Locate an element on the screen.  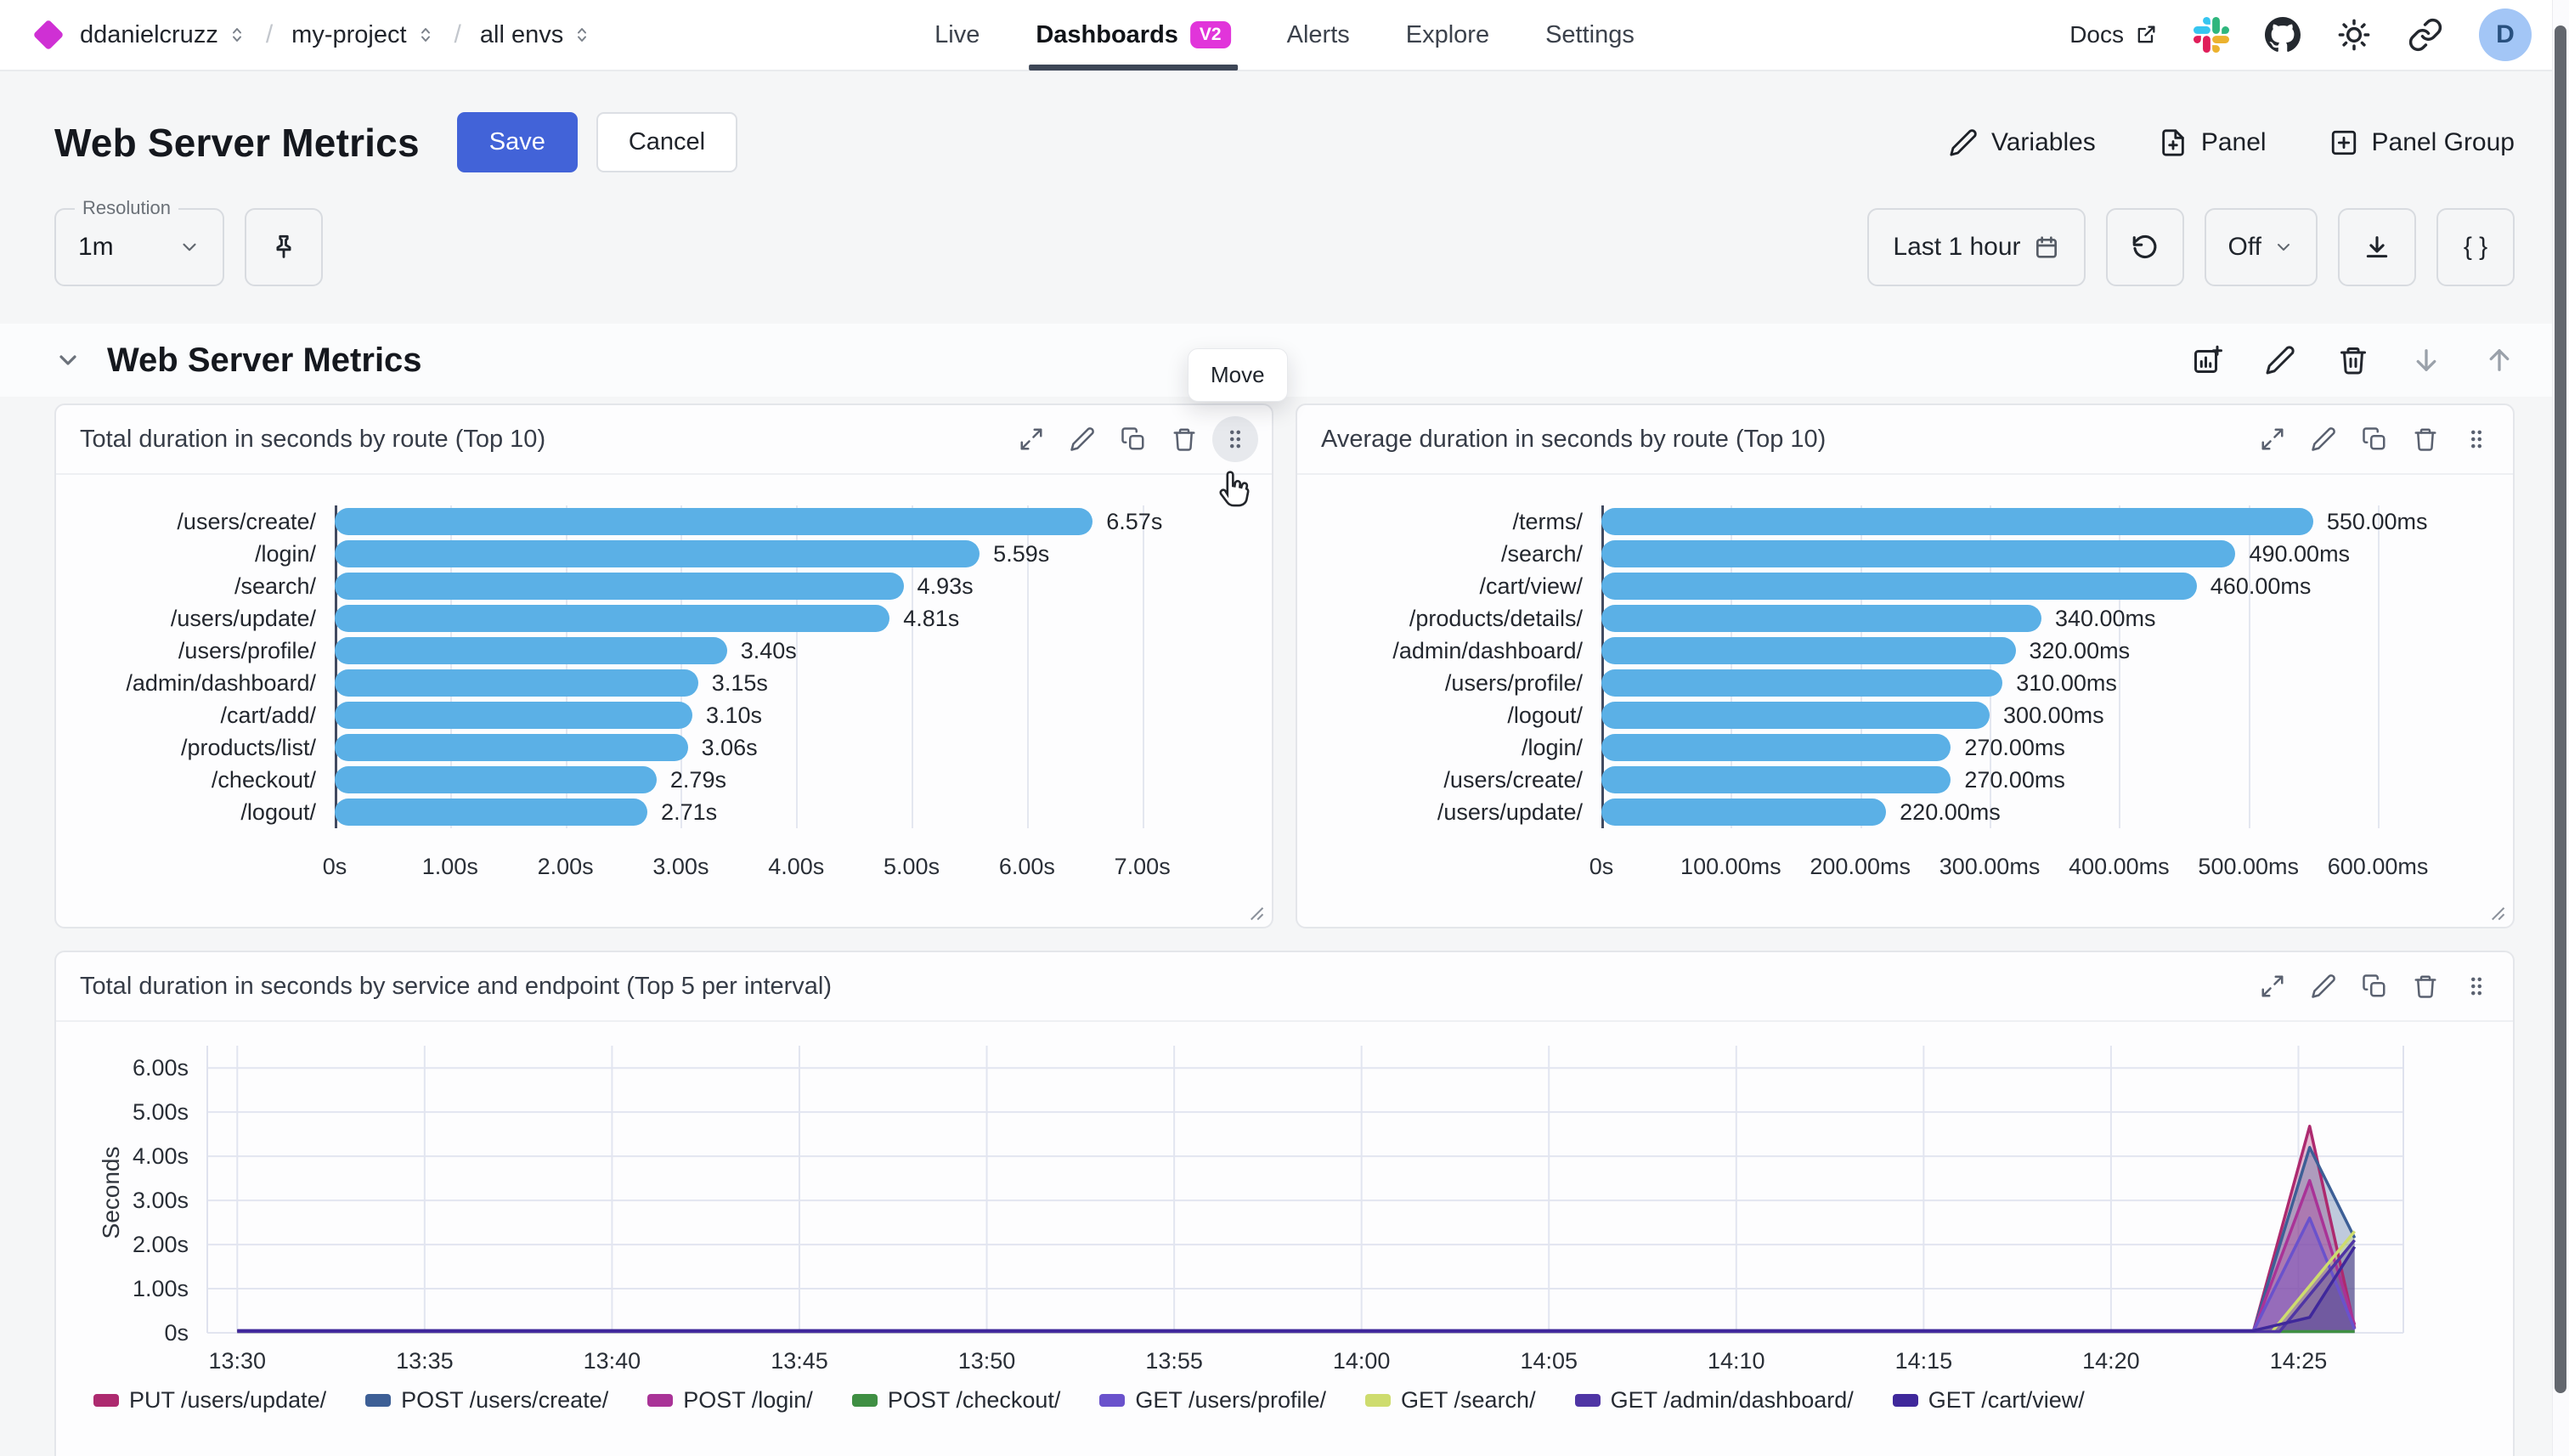
slack-icon is located at coordinates (2212, 35).